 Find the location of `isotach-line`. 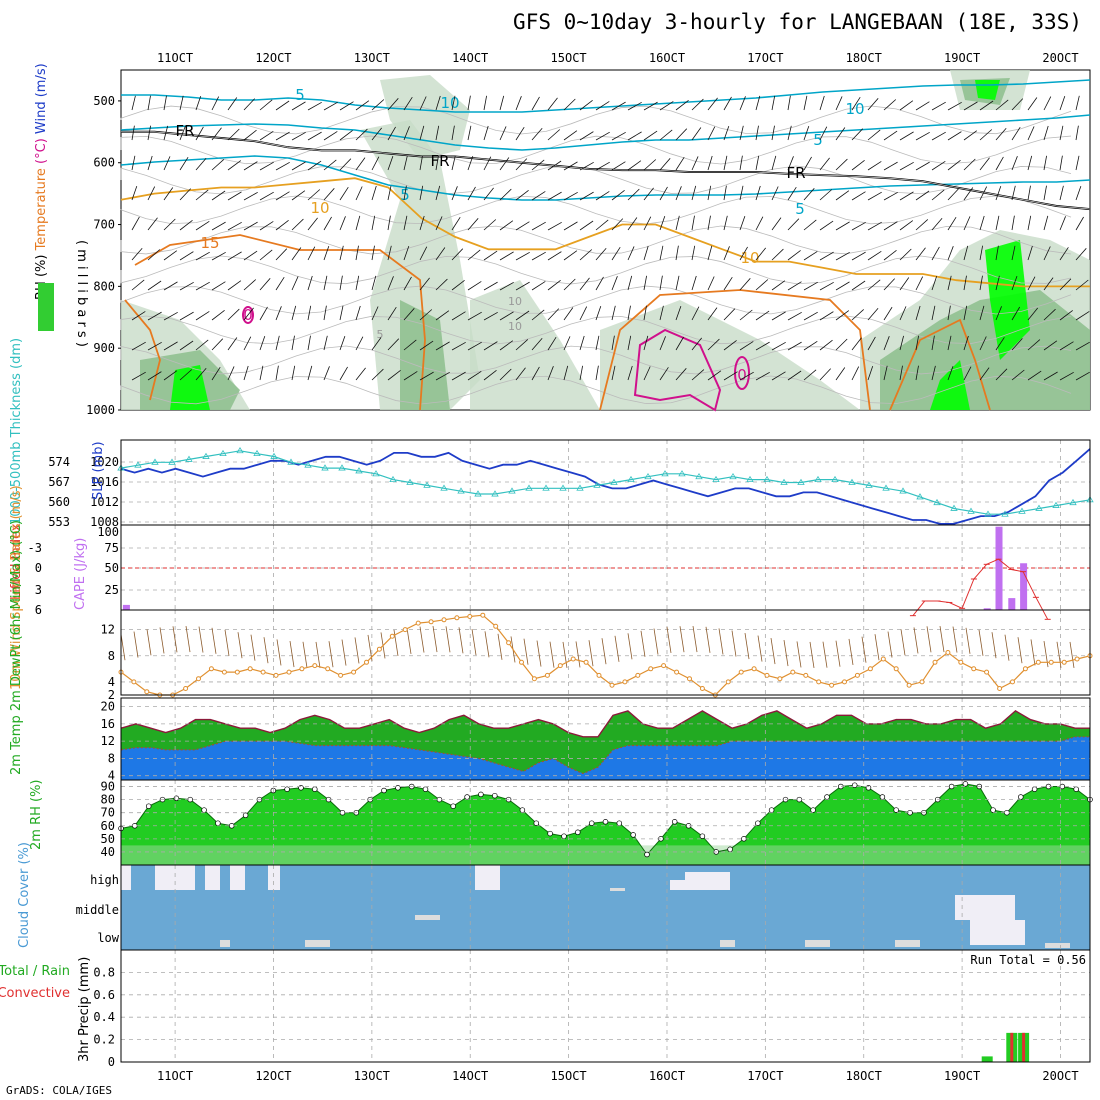

isotach-line is located at coordinates (605, 178).